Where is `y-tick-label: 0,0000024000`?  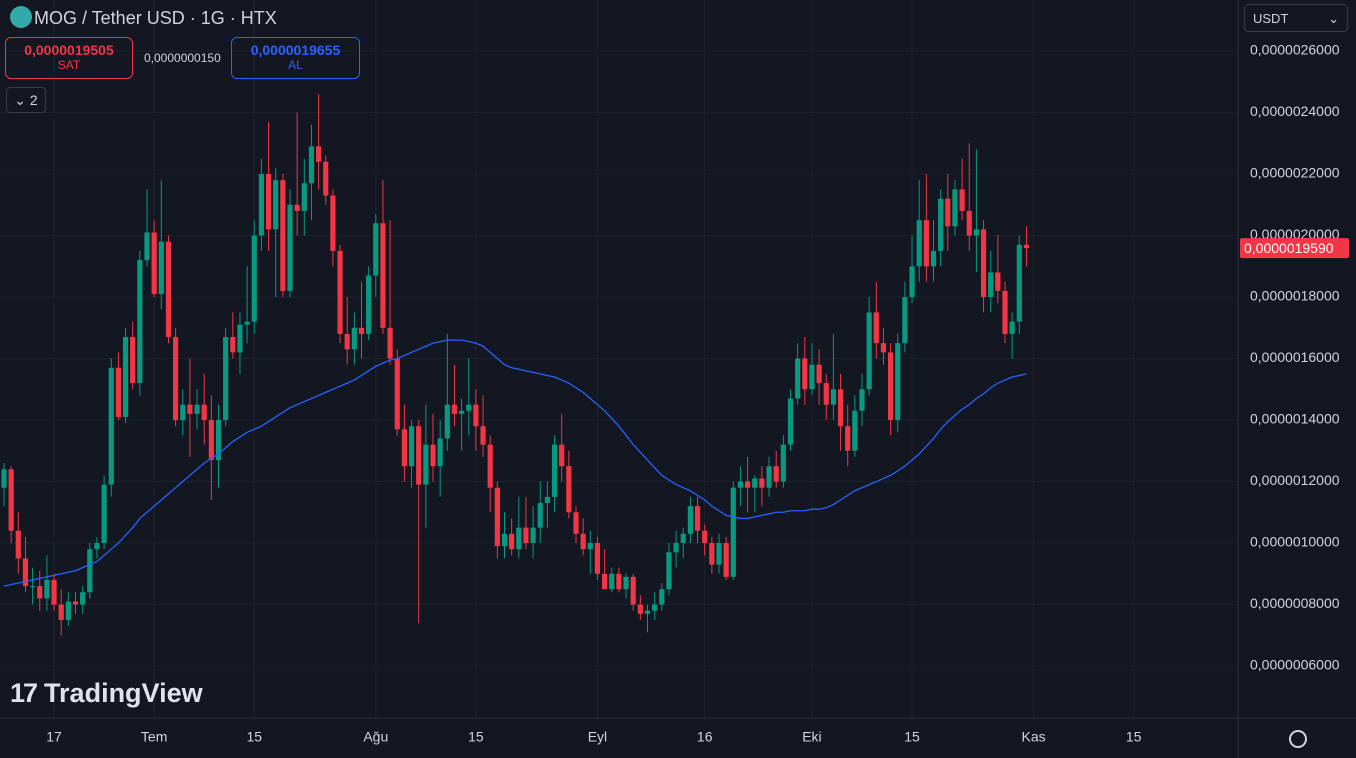
y-tick-label: 0,0000024000 is located at coordinates (1295, 111).